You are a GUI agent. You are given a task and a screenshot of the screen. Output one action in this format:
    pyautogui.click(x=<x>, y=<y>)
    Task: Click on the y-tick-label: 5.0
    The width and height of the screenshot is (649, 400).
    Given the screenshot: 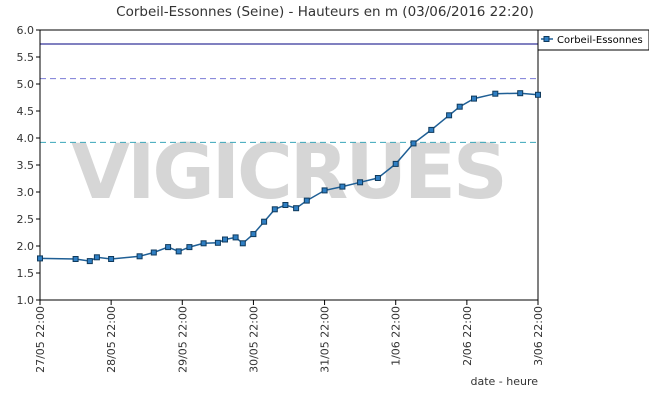 What is the action you would take?
    pyautogui.click(x=26, y=84)
    